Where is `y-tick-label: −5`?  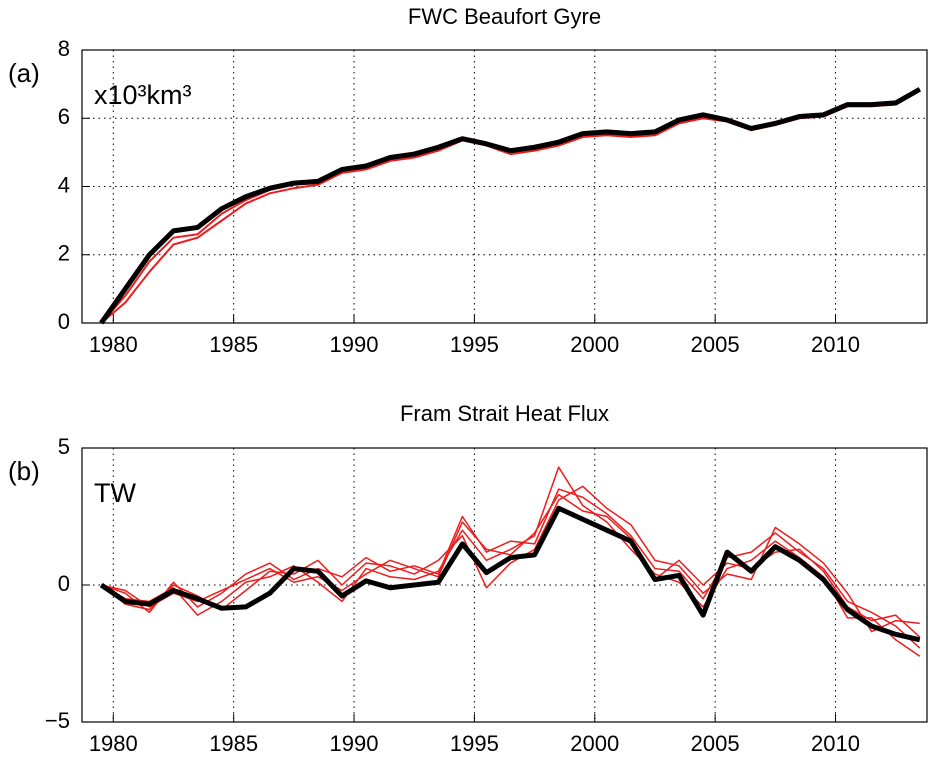 y-tick-label: −5 is located at coordinates (57, 720).